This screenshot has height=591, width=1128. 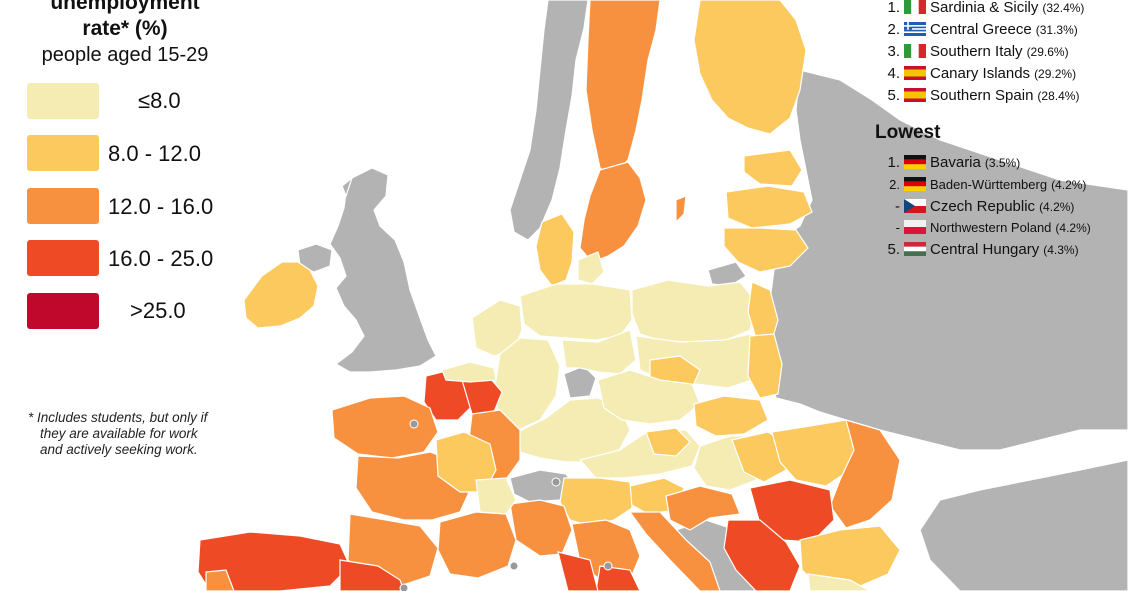 I want to click on legend-title-line1: unemployment, so click(x=125, y=7).